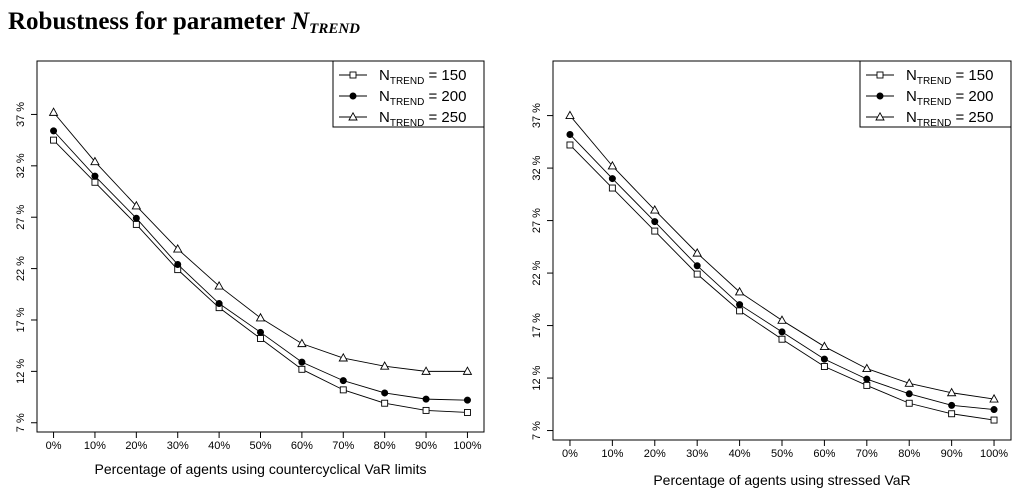  What do you see at coordinates (150, 21) in the screenshot?
I see `title-prefix: Robustness for parameter` at bounding box center [150, 21].